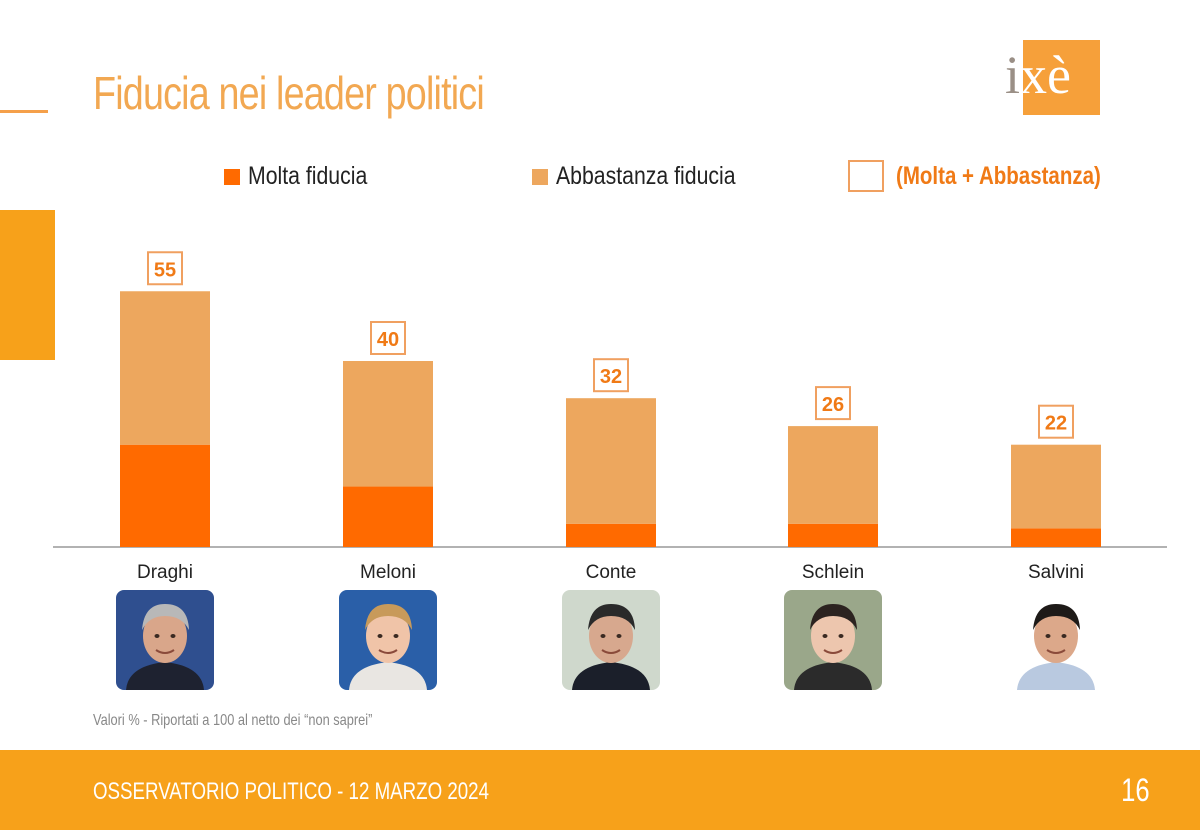 Image resolution: width=1200 pixels, height=830 pixels. I want to click on total-label-salvini: 22, so click(1056, 424).